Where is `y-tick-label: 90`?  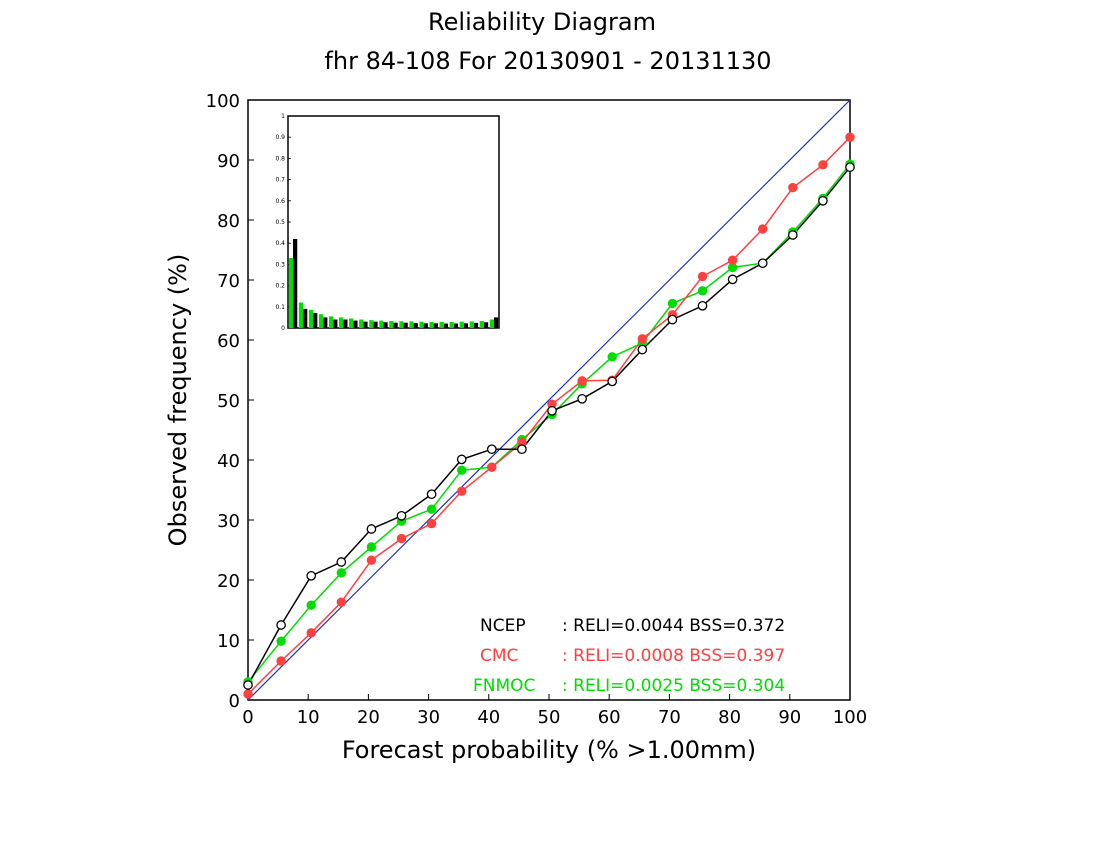 y-tick-label: 90 is located at coordinates (228, 161).